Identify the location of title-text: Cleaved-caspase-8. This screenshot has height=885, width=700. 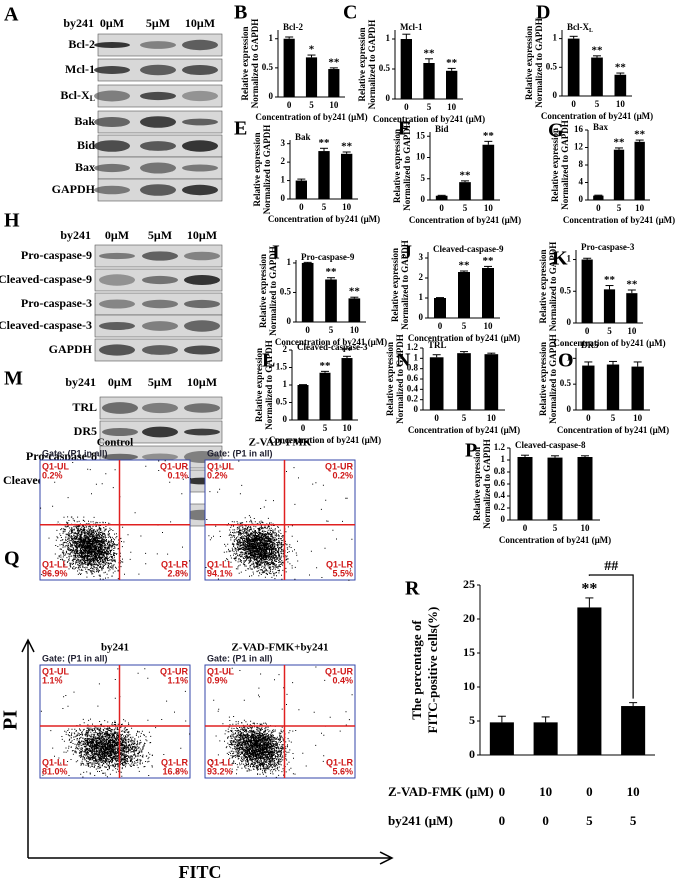
(550, 445).